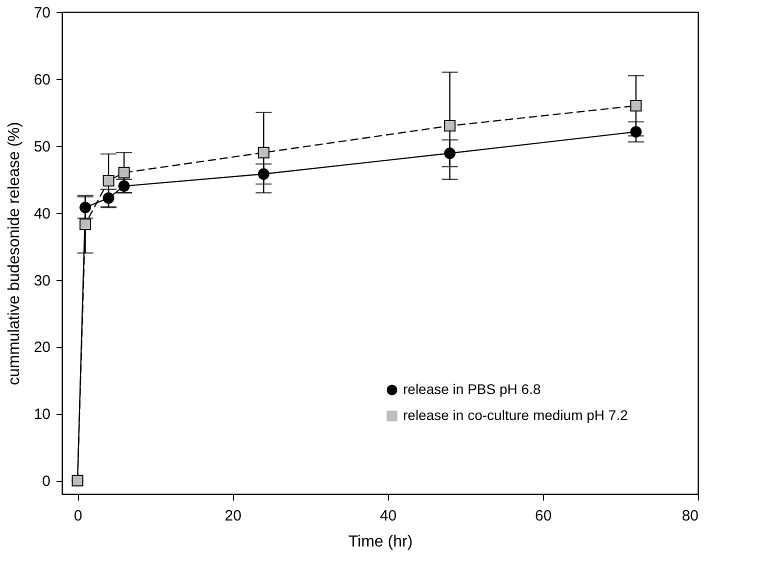 The image size is (772, 586). Describe the element at coordinates (42, 415) in the screenshot. I see `y-tick-label: 10` at that location.